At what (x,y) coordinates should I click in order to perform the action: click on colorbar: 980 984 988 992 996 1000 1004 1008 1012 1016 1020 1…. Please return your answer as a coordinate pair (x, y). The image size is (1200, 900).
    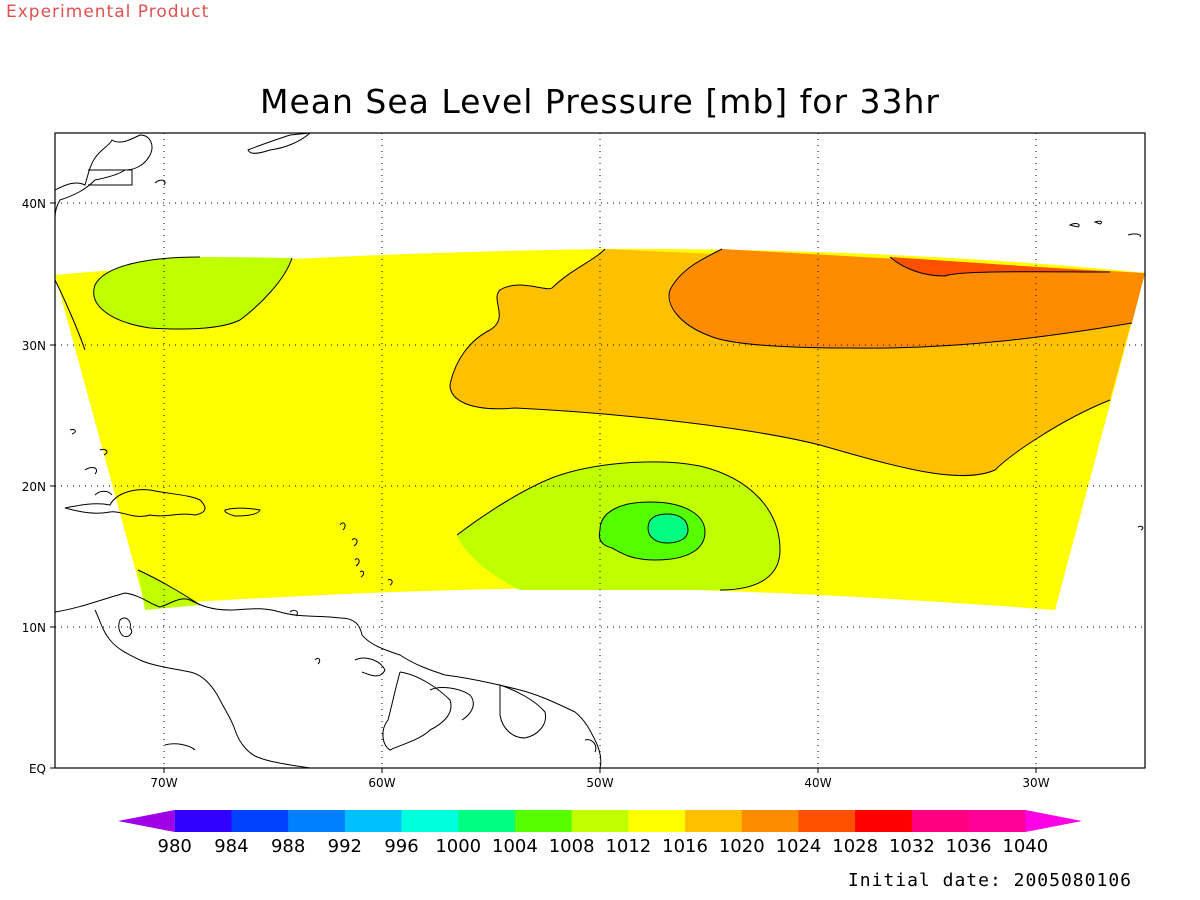
    Looking at the image, I should click on (600, 833).